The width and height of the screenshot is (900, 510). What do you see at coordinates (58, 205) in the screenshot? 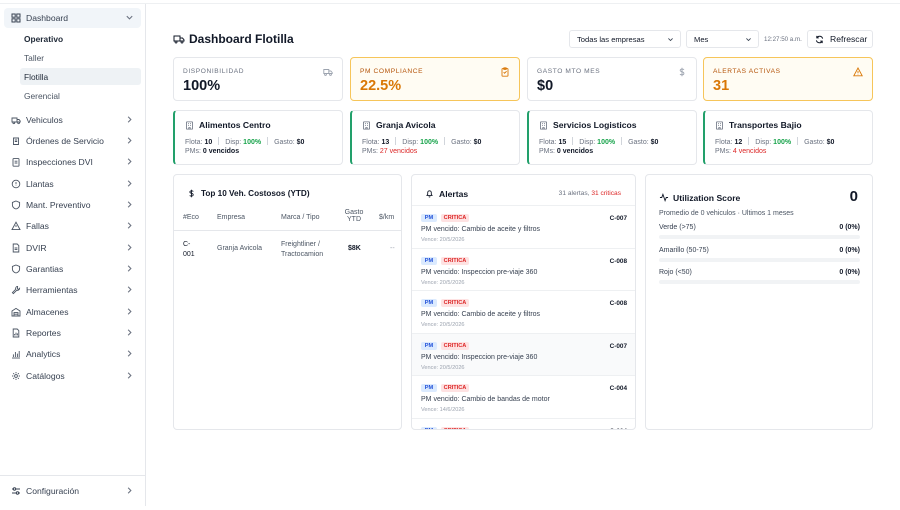
I see `sidebar-item-label: Mant. Preventivo` at bounding box center [58, 205].